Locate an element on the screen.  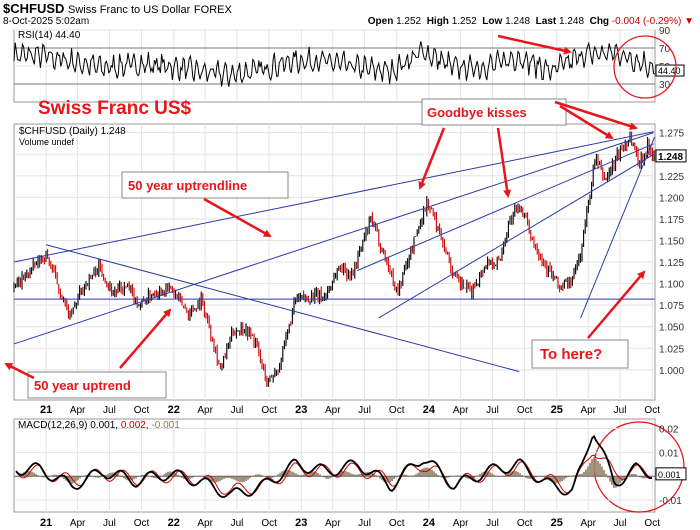
exchange-label: FOREX is located at coordinates (212, 10).